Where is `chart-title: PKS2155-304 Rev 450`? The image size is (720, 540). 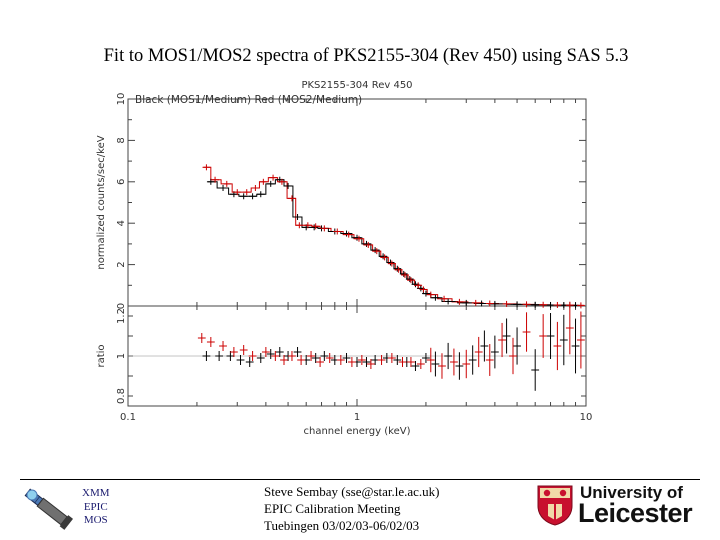
chart-title: PKS2155-304 Rev 450 is located at coordinates (356, 85).